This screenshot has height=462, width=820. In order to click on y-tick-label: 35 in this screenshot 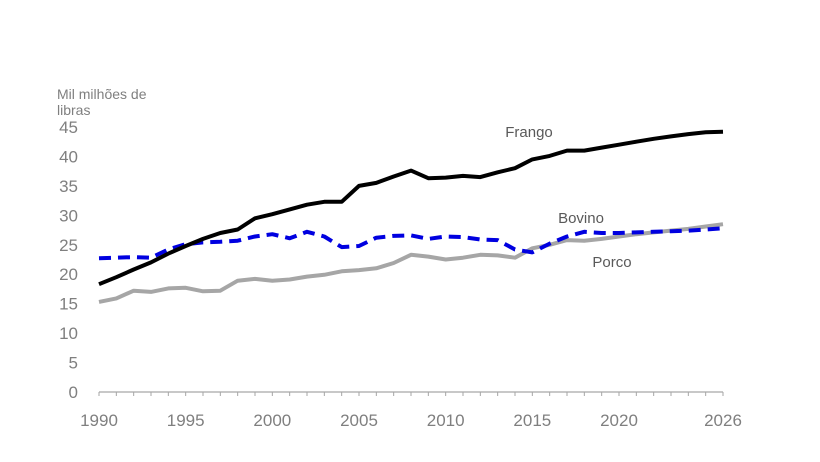, I will do `click(68, 186)`.